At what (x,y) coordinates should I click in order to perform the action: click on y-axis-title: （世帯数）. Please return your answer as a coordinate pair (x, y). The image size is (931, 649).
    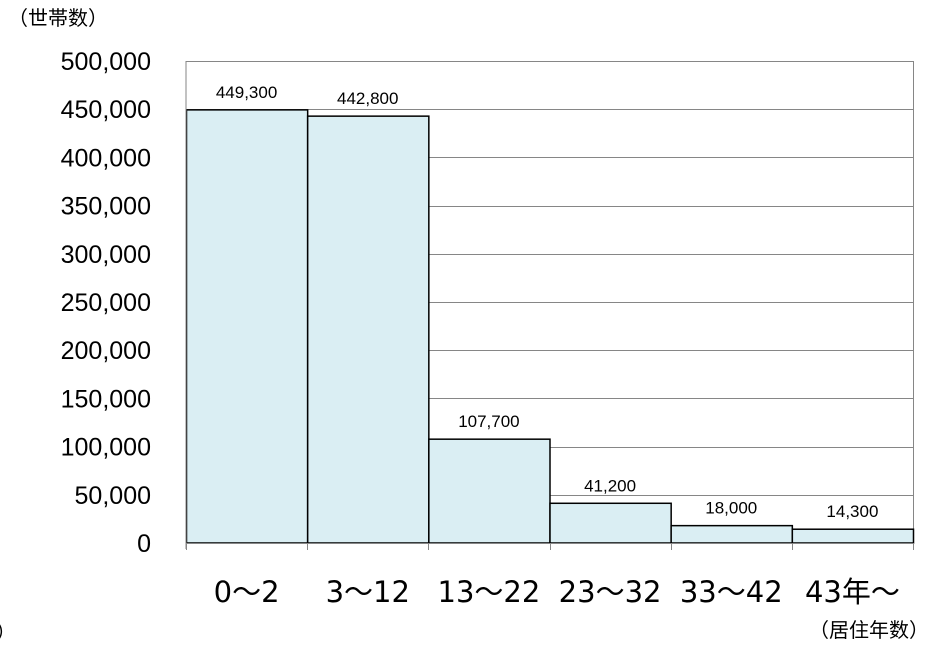
    Looking at the image, I should click on (58, 18).